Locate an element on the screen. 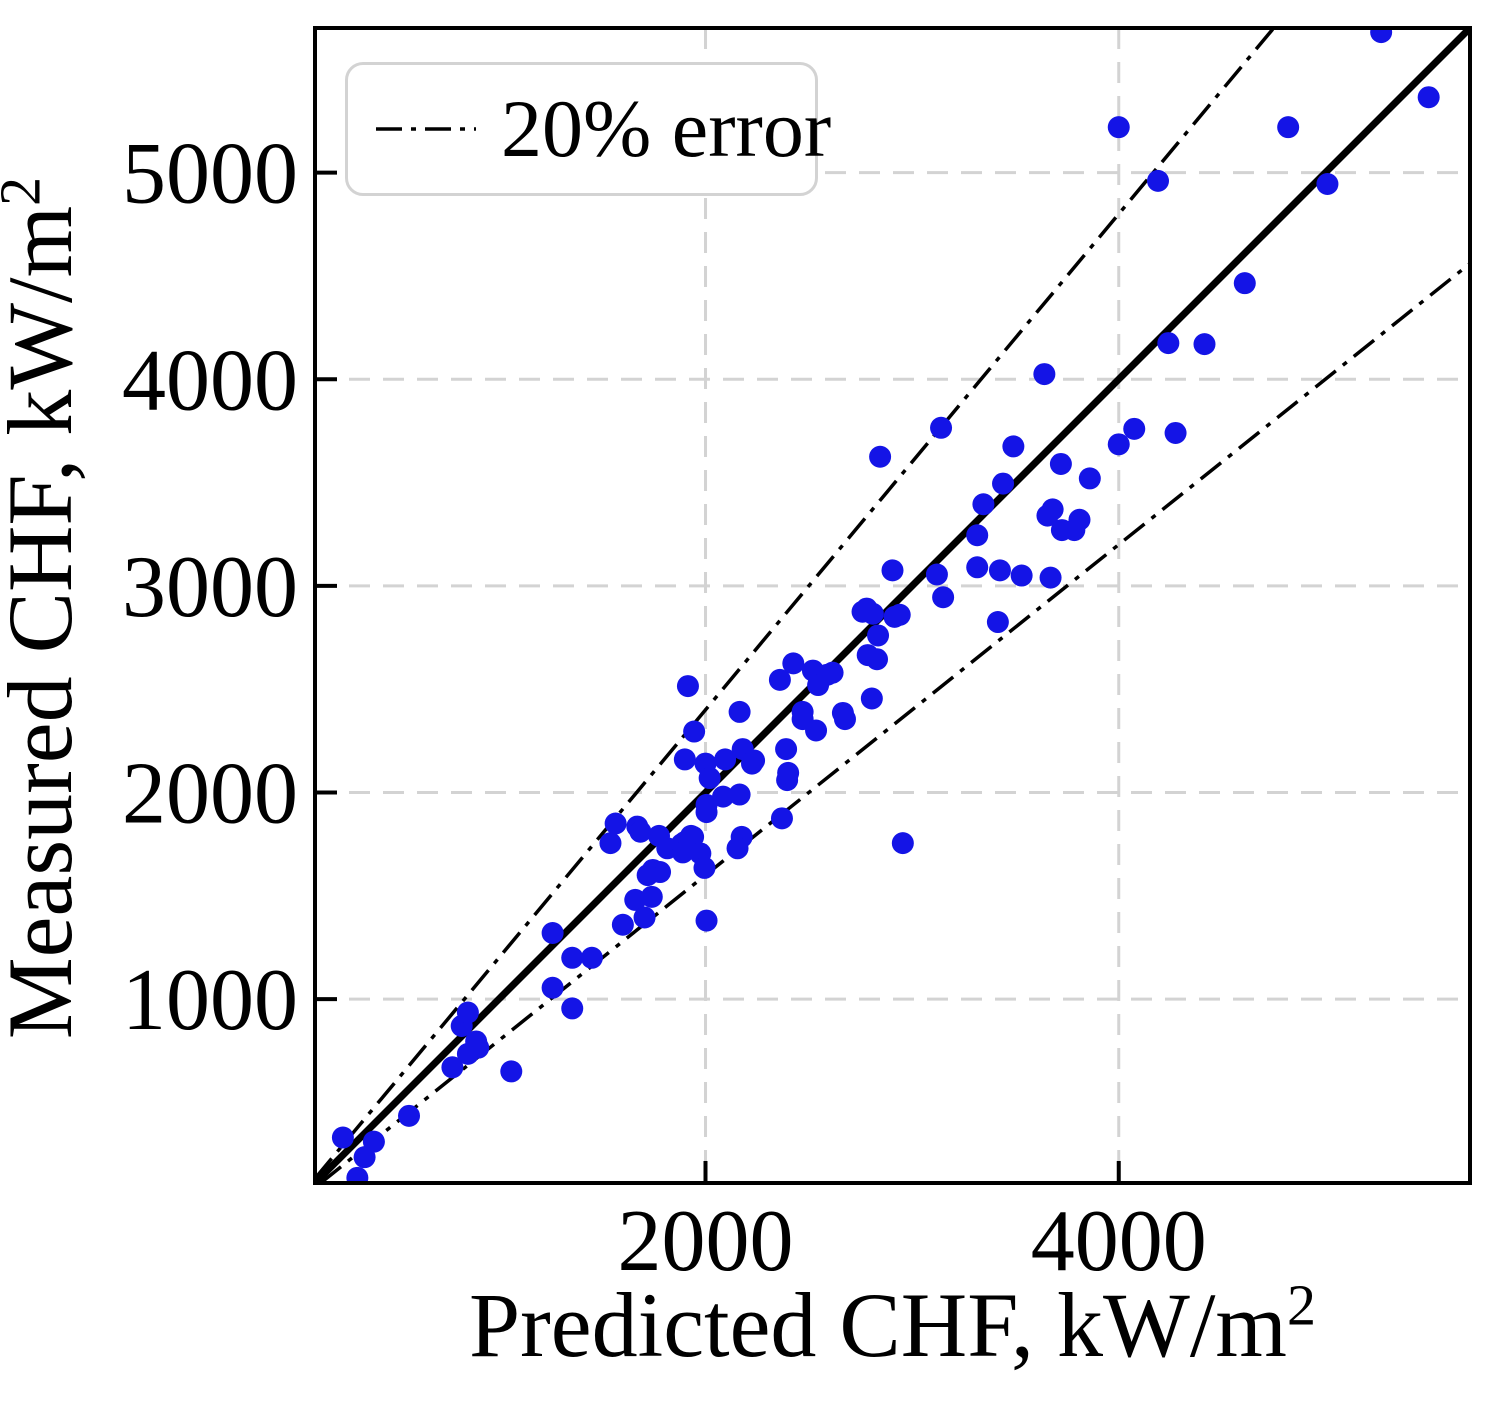 The width and height of the screenshot is (1501, 1411). y-tick-label: 2000 is located at coordinates (210, 793).